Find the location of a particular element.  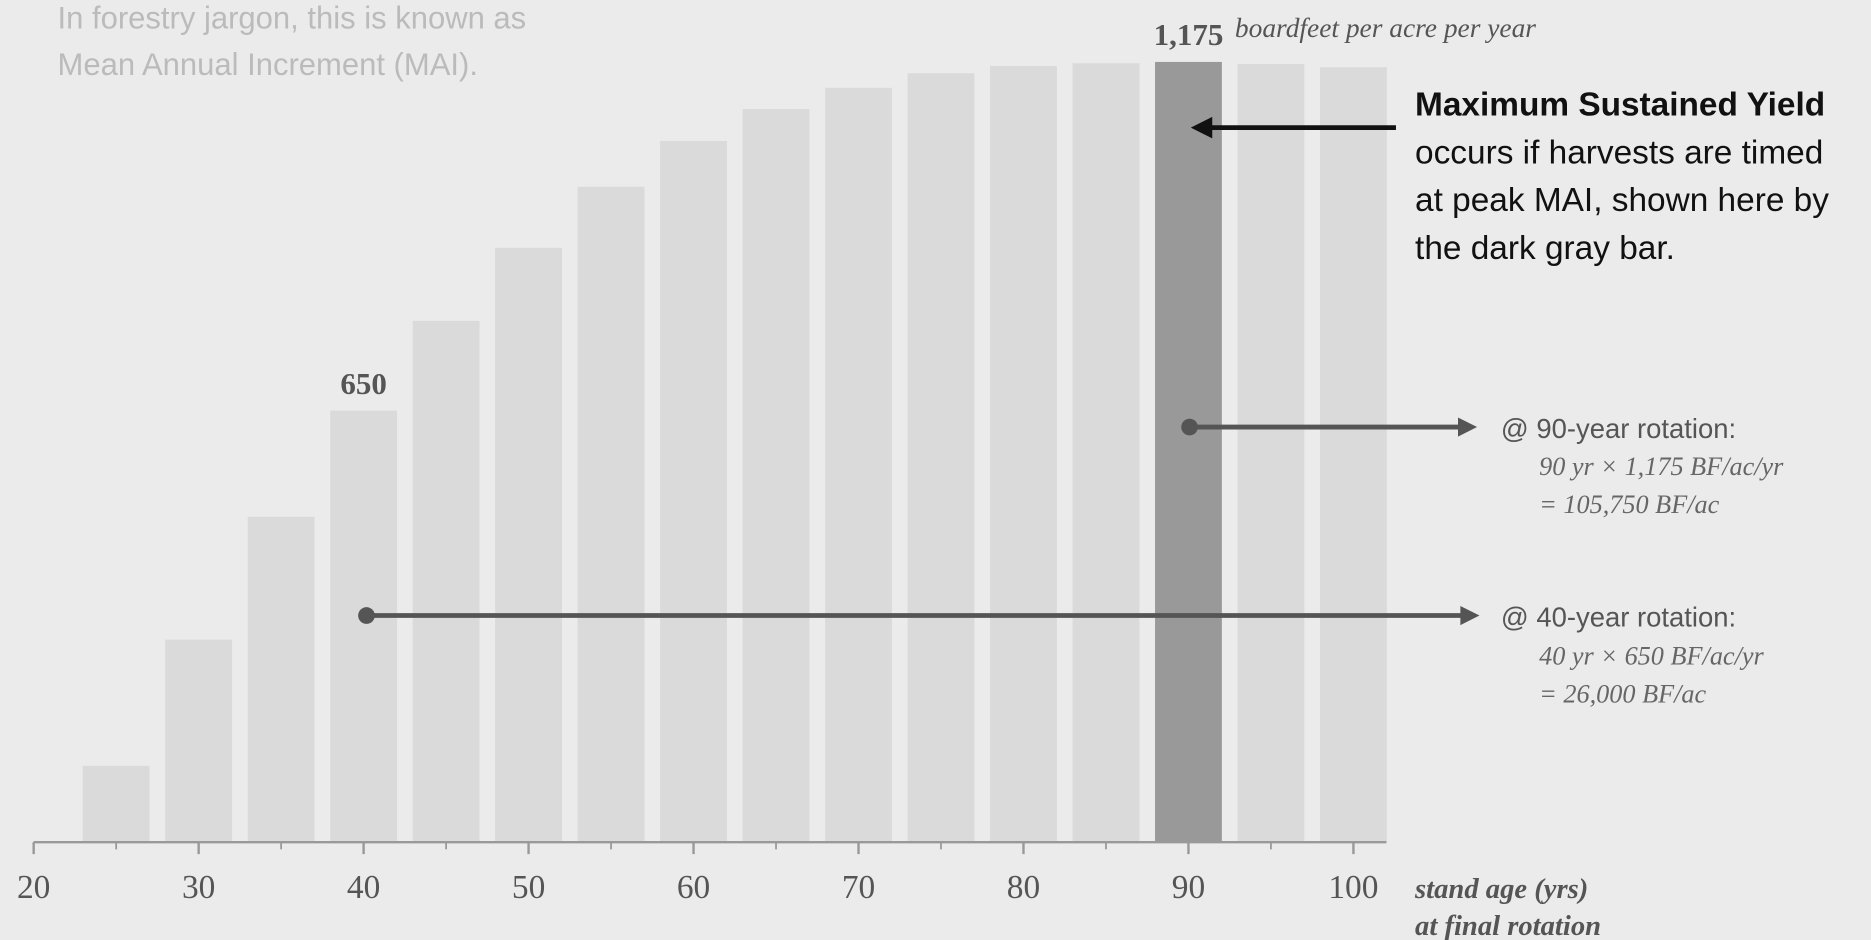

x-tick-label: 60 is located at coordinates (693, 887).